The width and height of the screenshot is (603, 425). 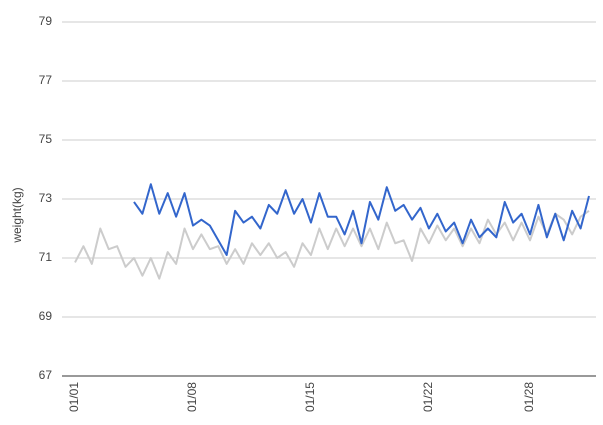 I want to click on y-tick-label: 77, so click(x=46, y=80).